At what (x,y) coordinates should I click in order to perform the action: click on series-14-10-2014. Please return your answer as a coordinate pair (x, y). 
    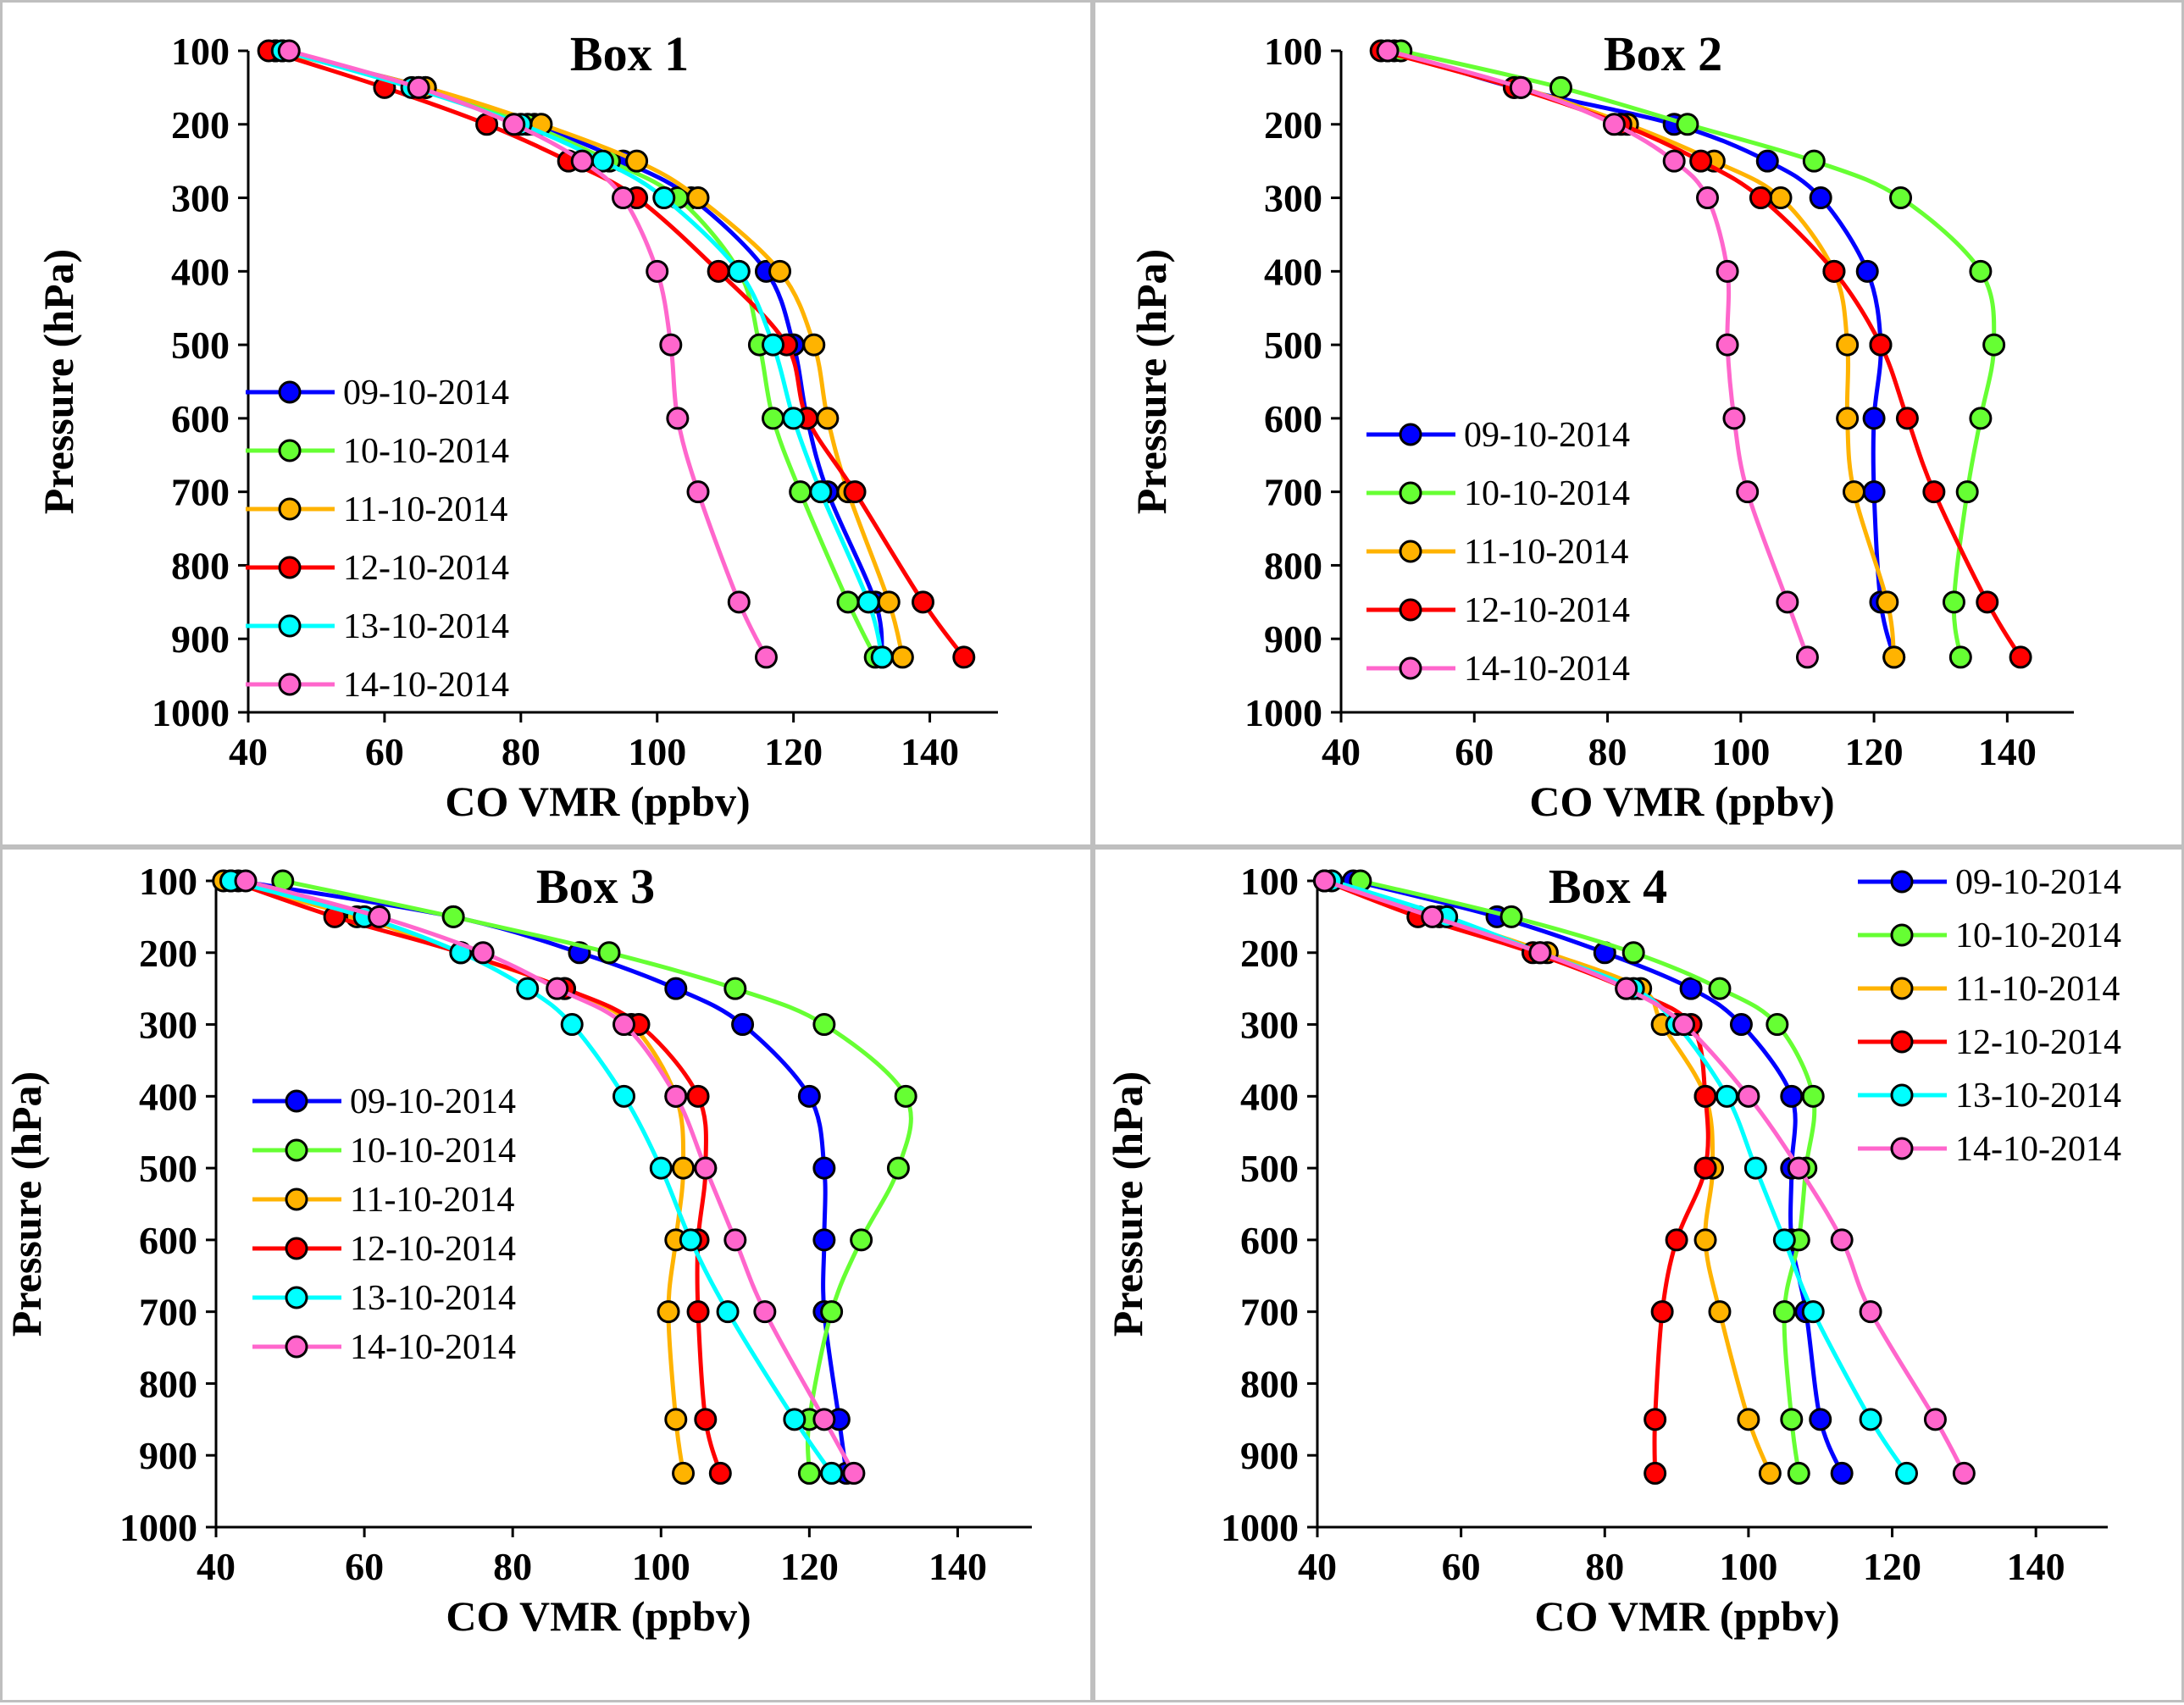
    Looking at the image, I should click on (550, 1177).